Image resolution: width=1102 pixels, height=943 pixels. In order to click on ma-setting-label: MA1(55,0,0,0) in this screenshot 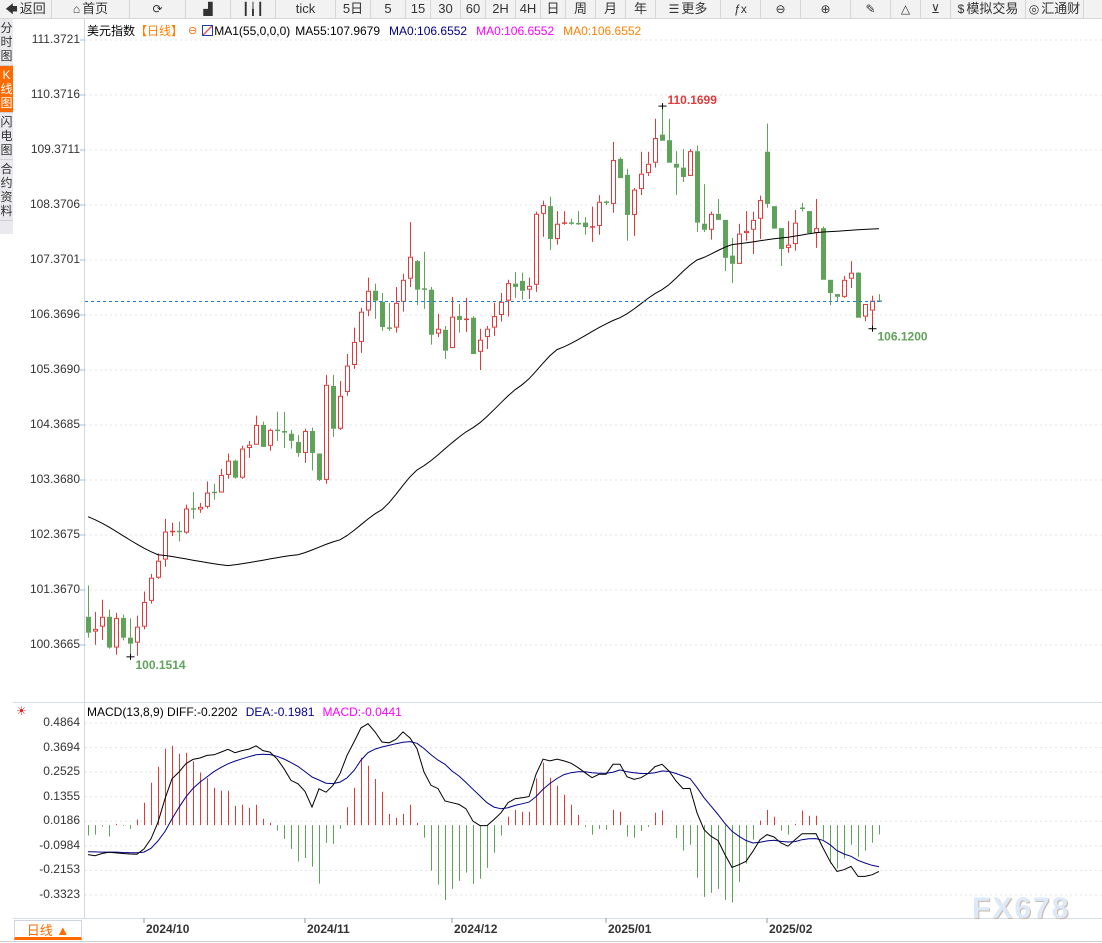, I will do `click(252, 30)`.